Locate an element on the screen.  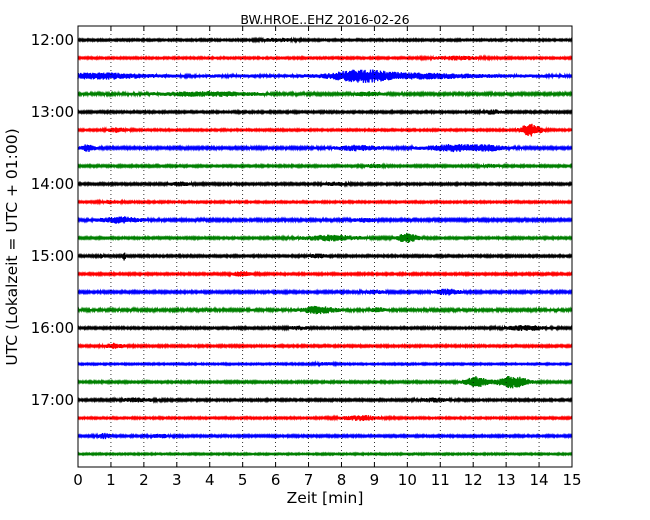
x-tick-label: 9 is located at coordinates (375, 480).